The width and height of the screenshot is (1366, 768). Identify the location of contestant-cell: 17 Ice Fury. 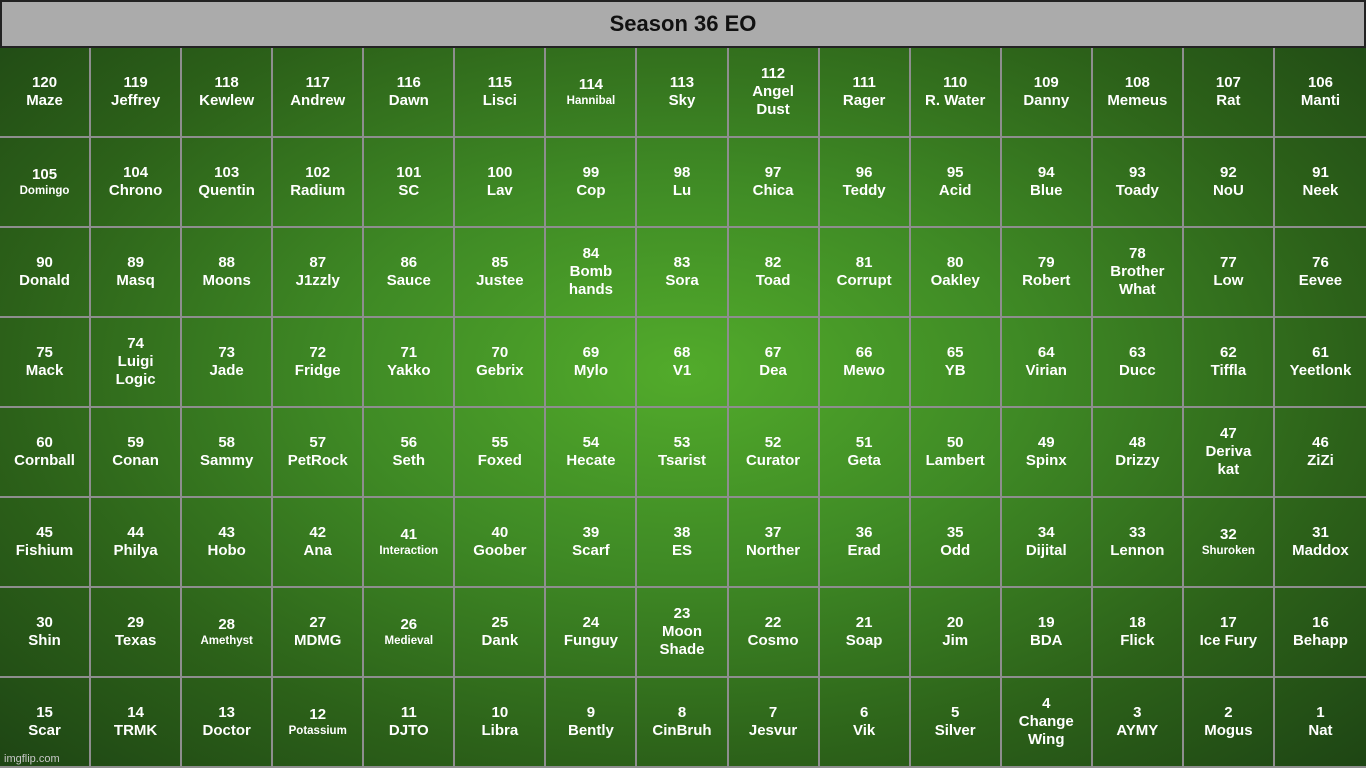
(1229, 633).